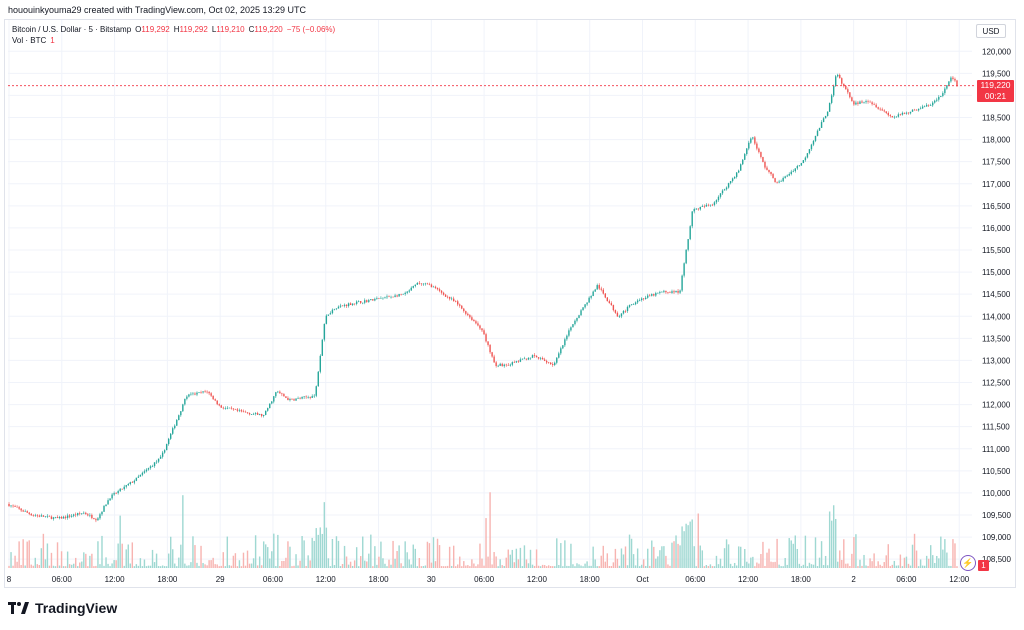 This screenshot has height=630, width=1024. I want to click on event-badge: 1, so click(983, 565).